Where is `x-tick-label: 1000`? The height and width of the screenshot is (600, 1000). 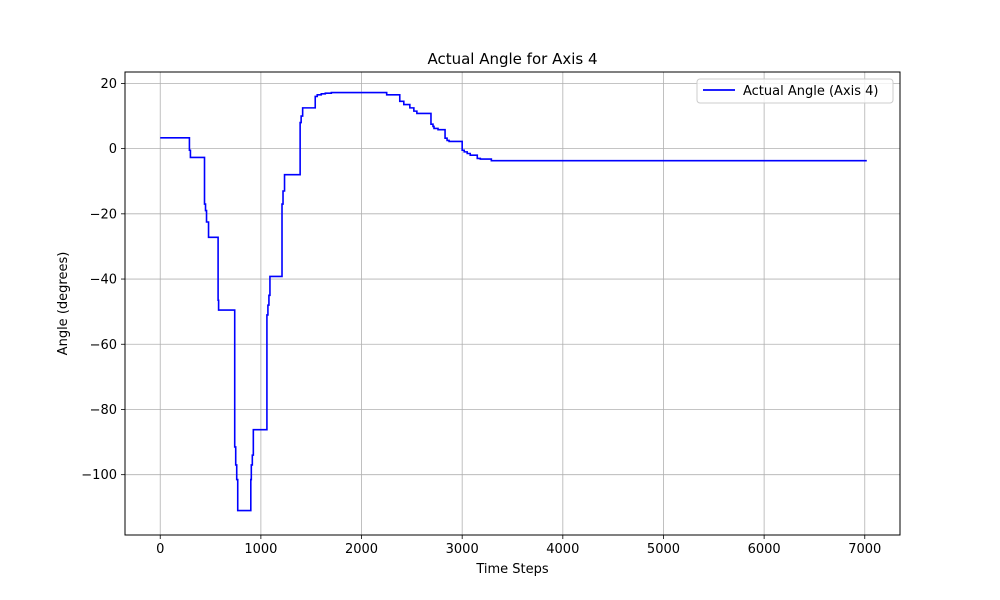 x-tick-label: 1000 is located at coordinates (260, 549).